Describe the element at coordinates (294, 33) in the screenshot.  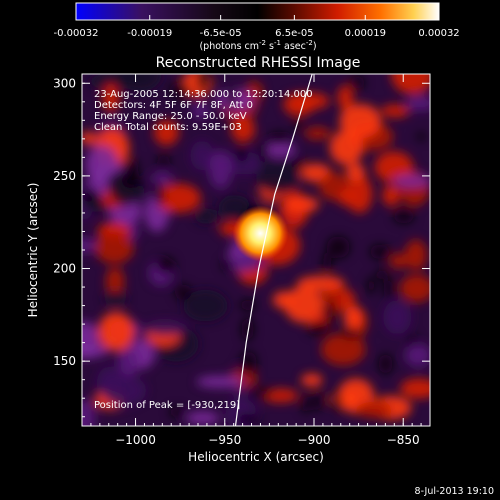
I see `colorbar-tick-label: 6.5e-05` at that location.